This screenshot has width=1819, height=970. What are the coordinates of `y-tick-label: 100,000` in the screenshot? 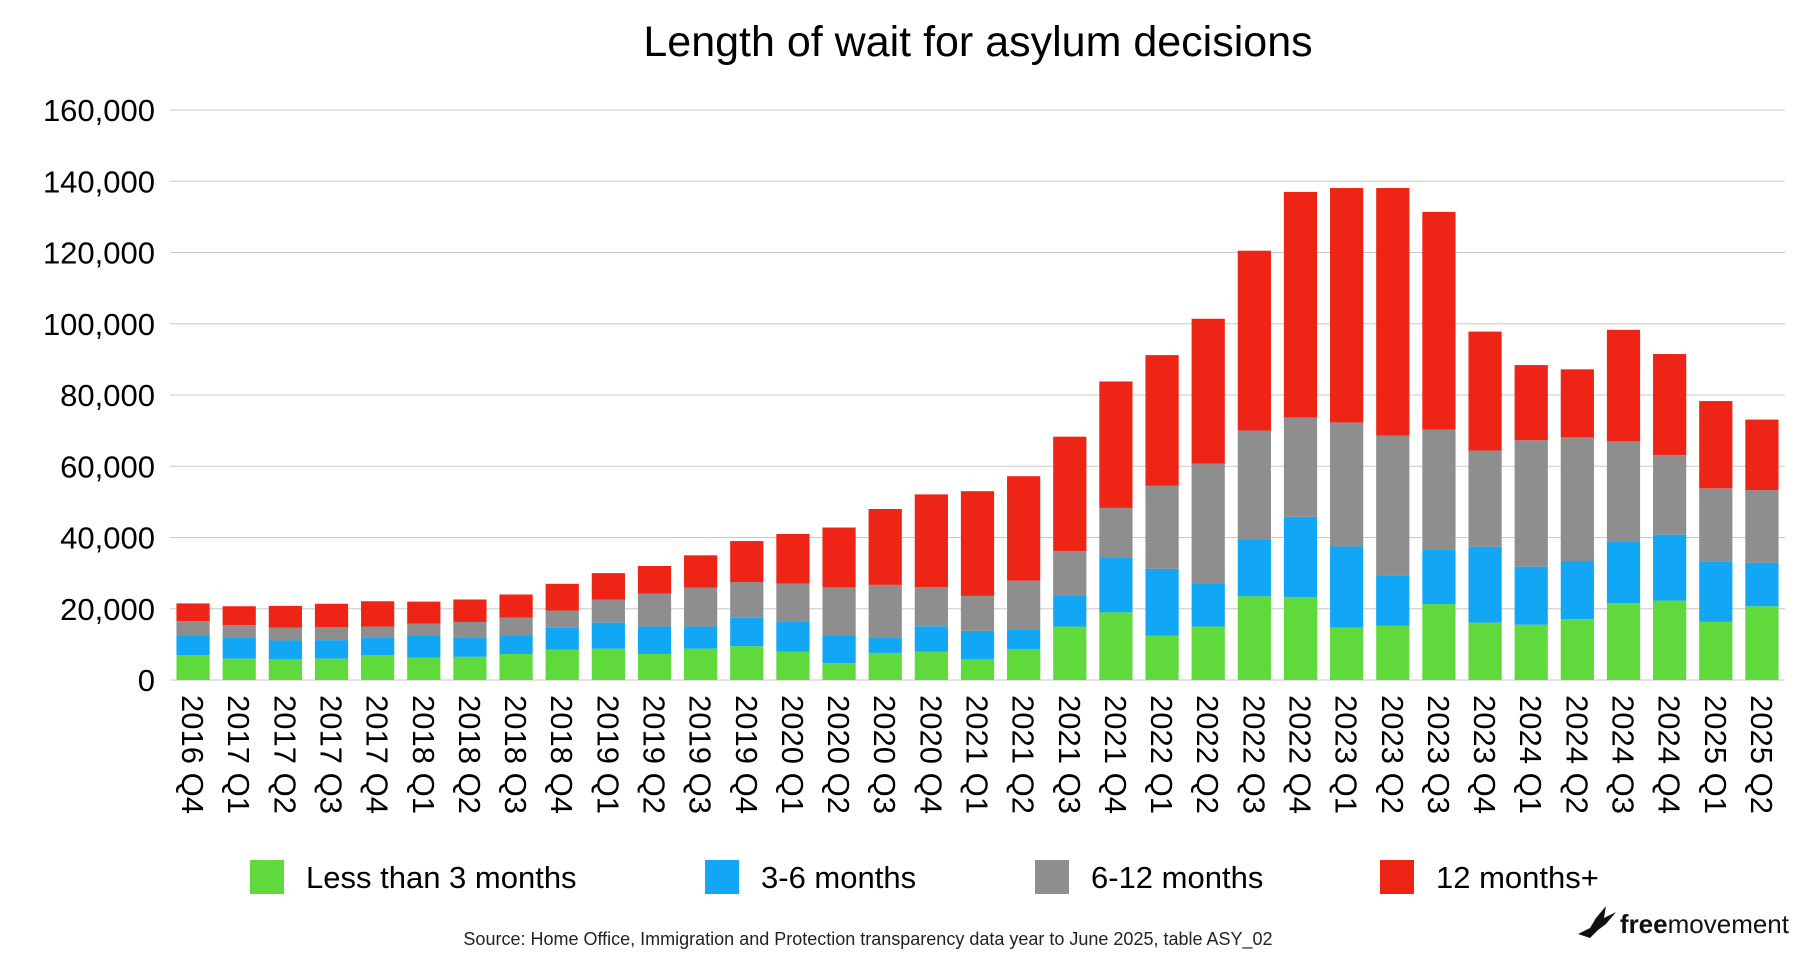 It's located at (99, 324).